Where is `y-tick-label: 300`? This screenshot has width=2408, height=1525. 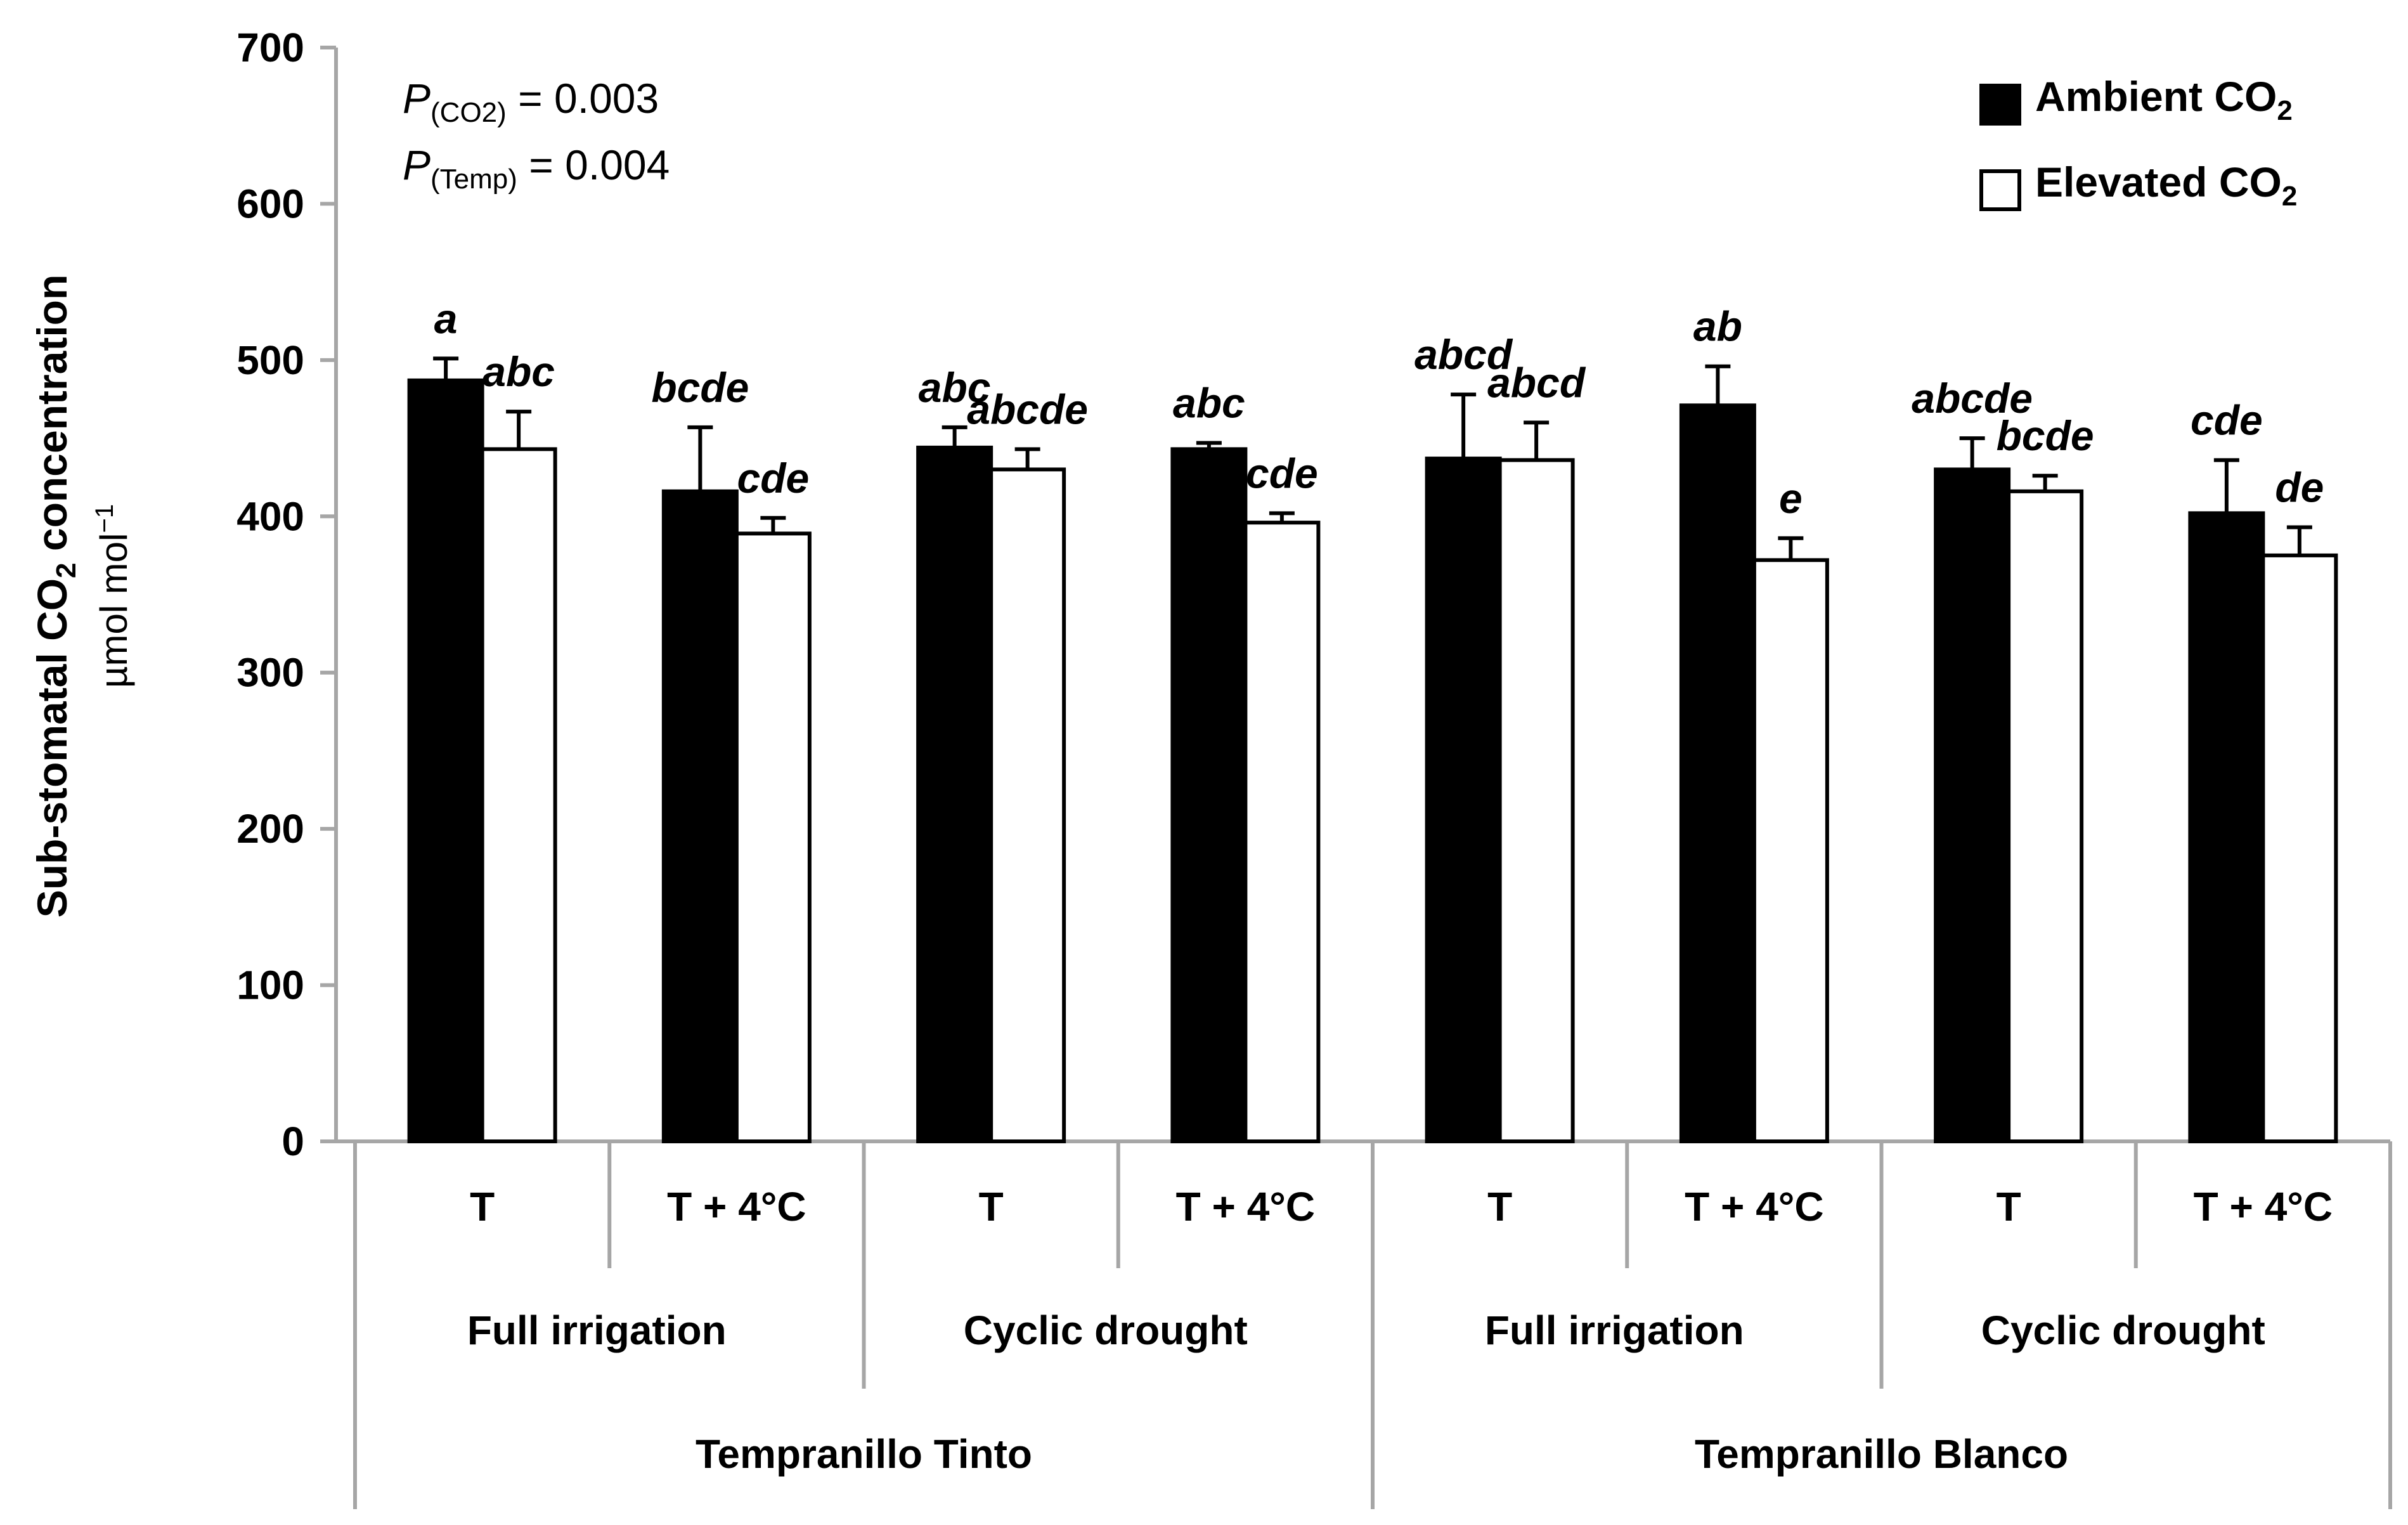
y-tick-label: 300 is located at coordinates (270, 673).